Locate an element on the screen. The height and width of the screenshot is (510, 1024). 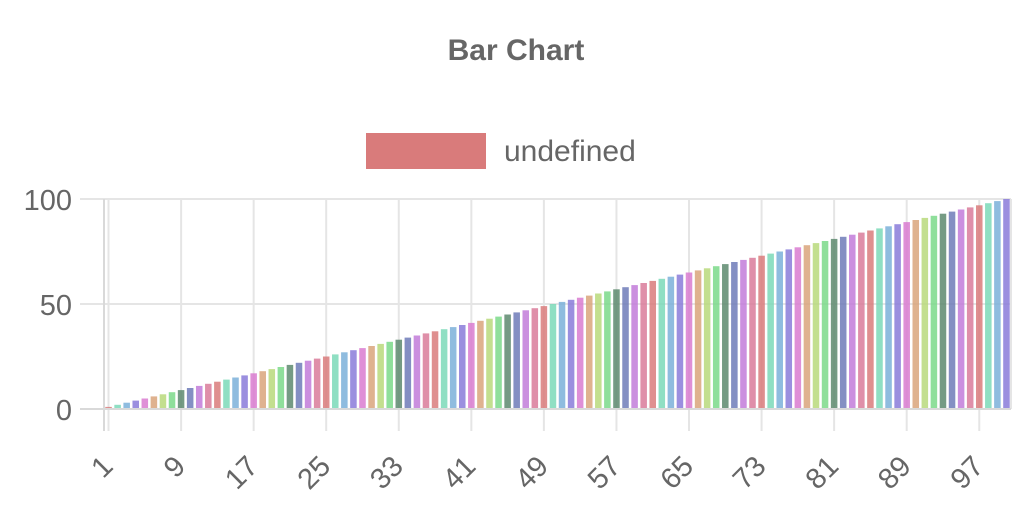
legend-swatch is located at coordinates (426, 151).